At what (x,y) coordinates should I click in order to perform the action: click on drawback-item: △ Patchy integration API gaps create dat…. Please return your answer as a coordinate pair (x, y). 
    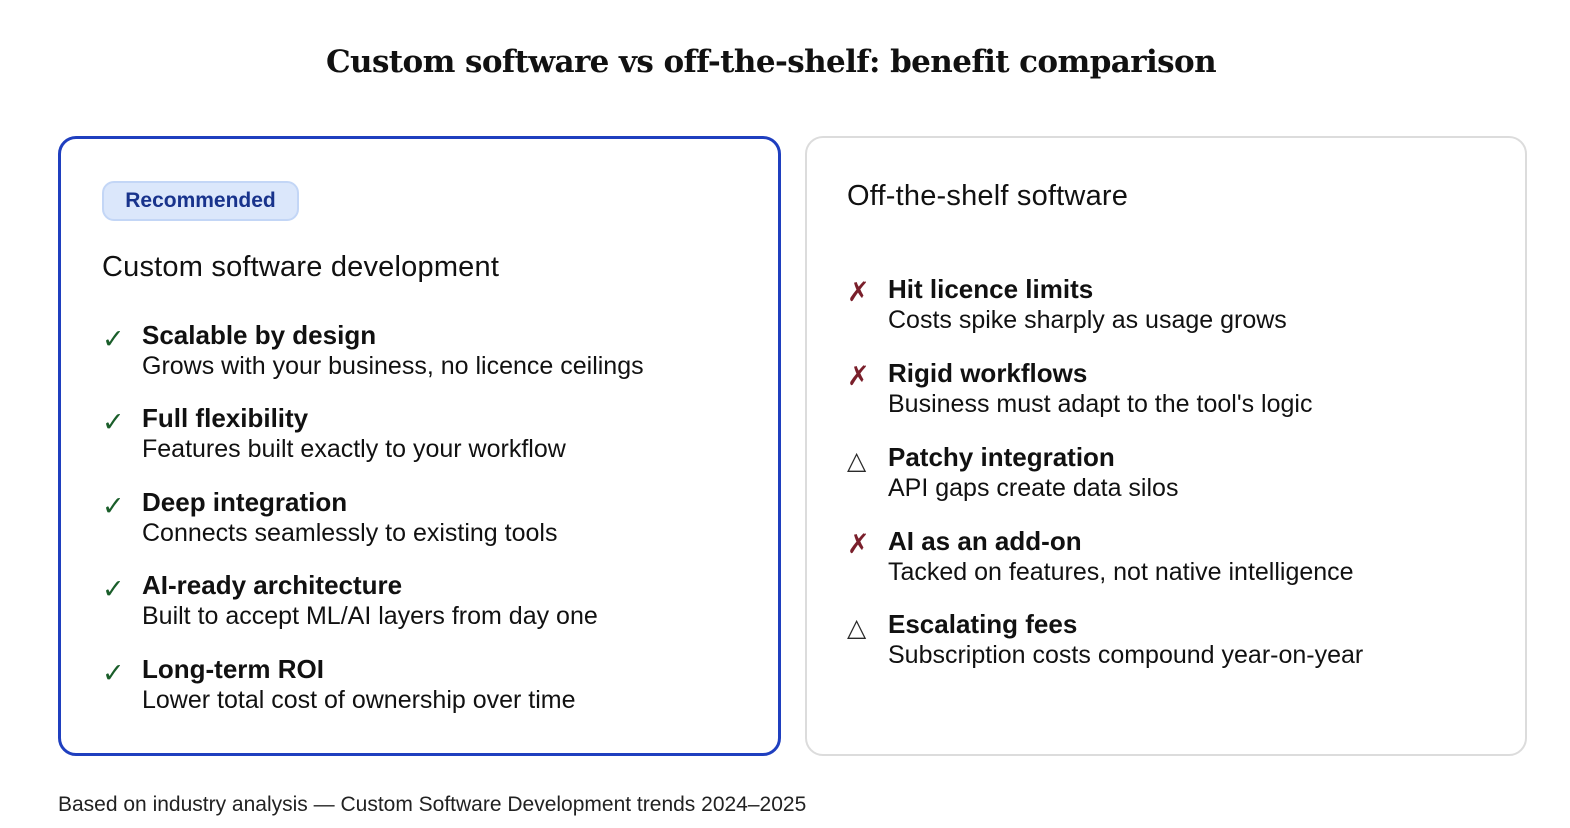
    Looking at the image, I should click on (1166, 477).